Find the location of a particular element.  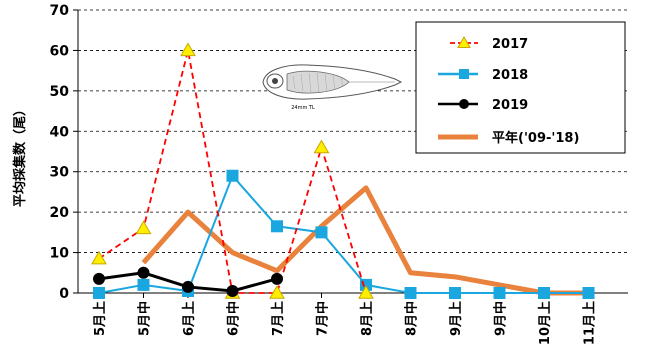

y-tick-label-20: 20 is located at coordinates (60, 213).